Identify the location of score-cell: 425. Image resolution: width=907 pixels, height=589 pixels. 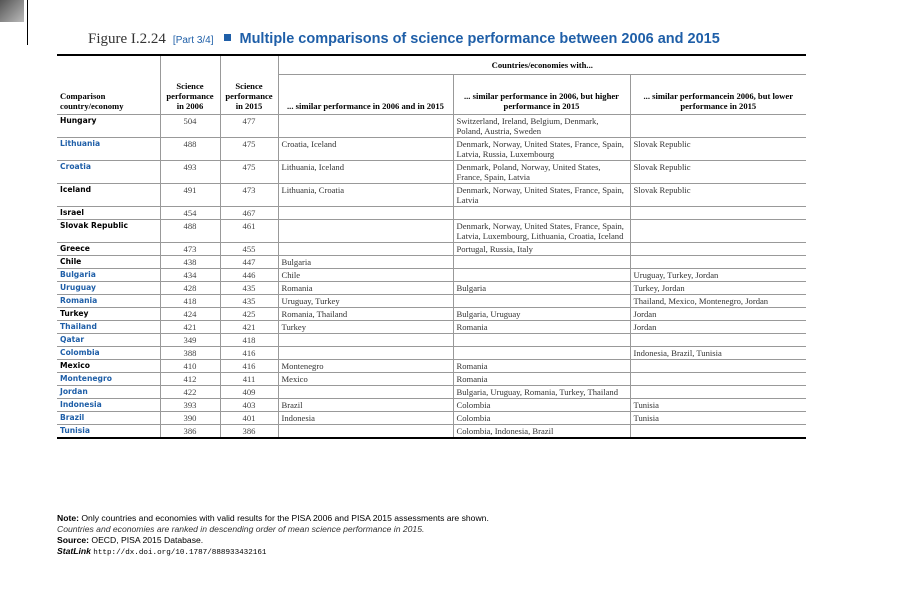
(249, 314).